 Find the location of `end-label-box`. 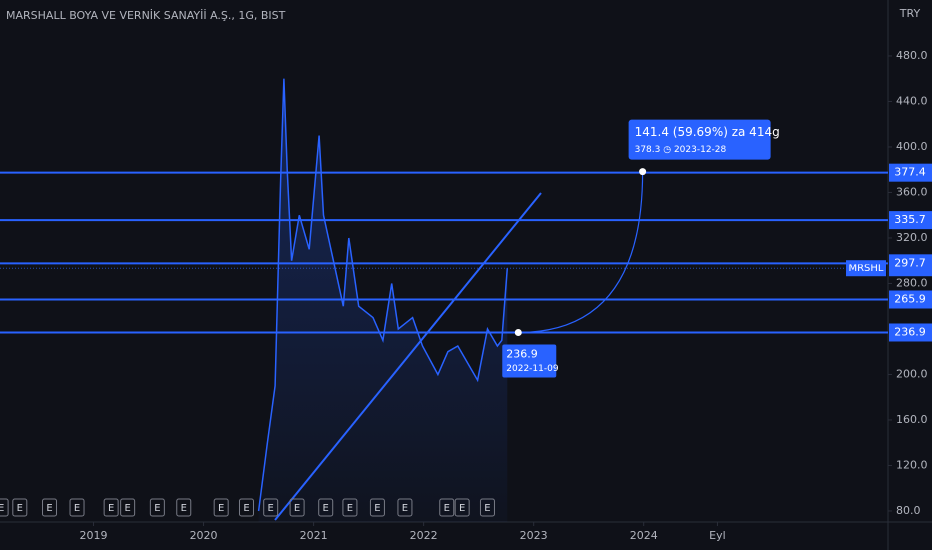

end-label-box is located at coordinates (699, 139).